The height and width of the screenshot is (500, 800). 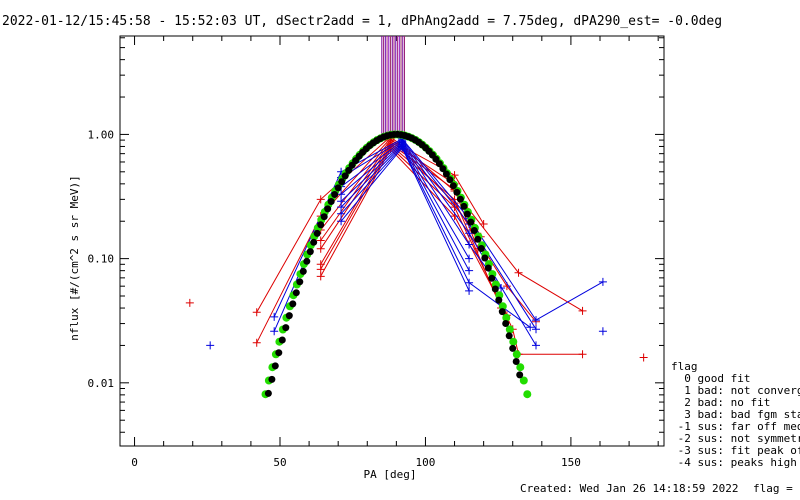 I want to click on x-tick-label: 0, so click(x=134, y=462).